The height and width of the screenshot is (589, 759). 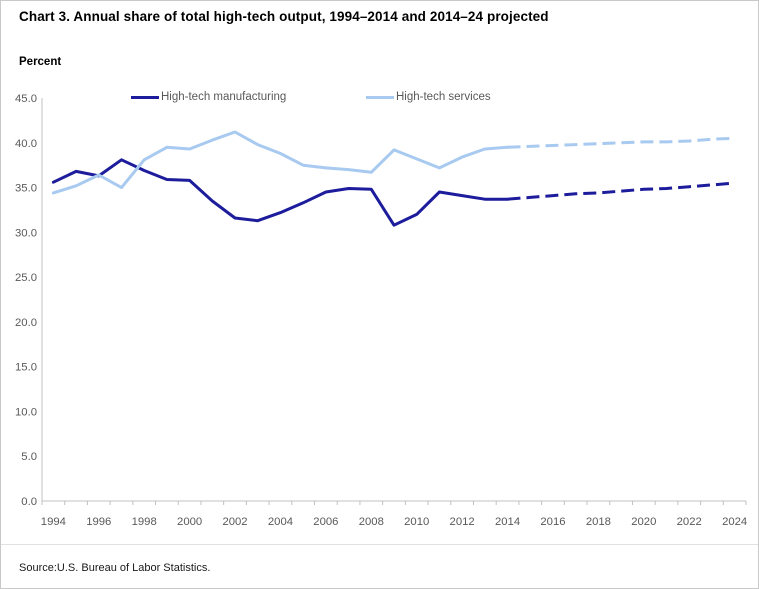 I want to click on legend-item-services: High-tech services, so click(x=428, y=97).